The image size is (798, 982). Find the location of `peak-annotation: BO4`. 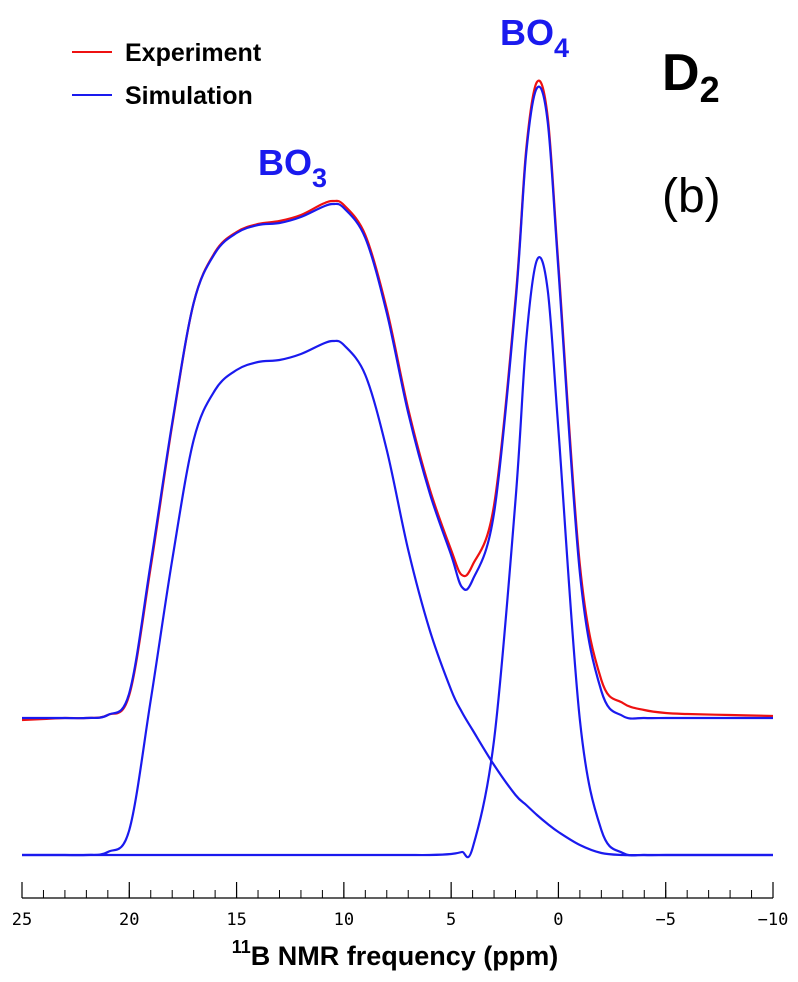

peak-annotation: BO4 is located at coordinates (534, 37).